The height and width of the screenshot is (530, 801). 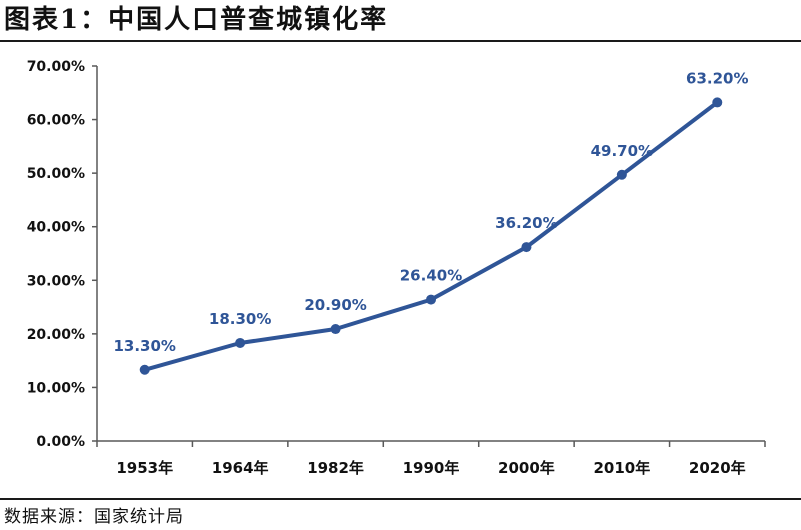 What do you see at coordinates (526, 223) in the screenshot?
I see `data-label: 36.20%` at bounding box center [526, 223].